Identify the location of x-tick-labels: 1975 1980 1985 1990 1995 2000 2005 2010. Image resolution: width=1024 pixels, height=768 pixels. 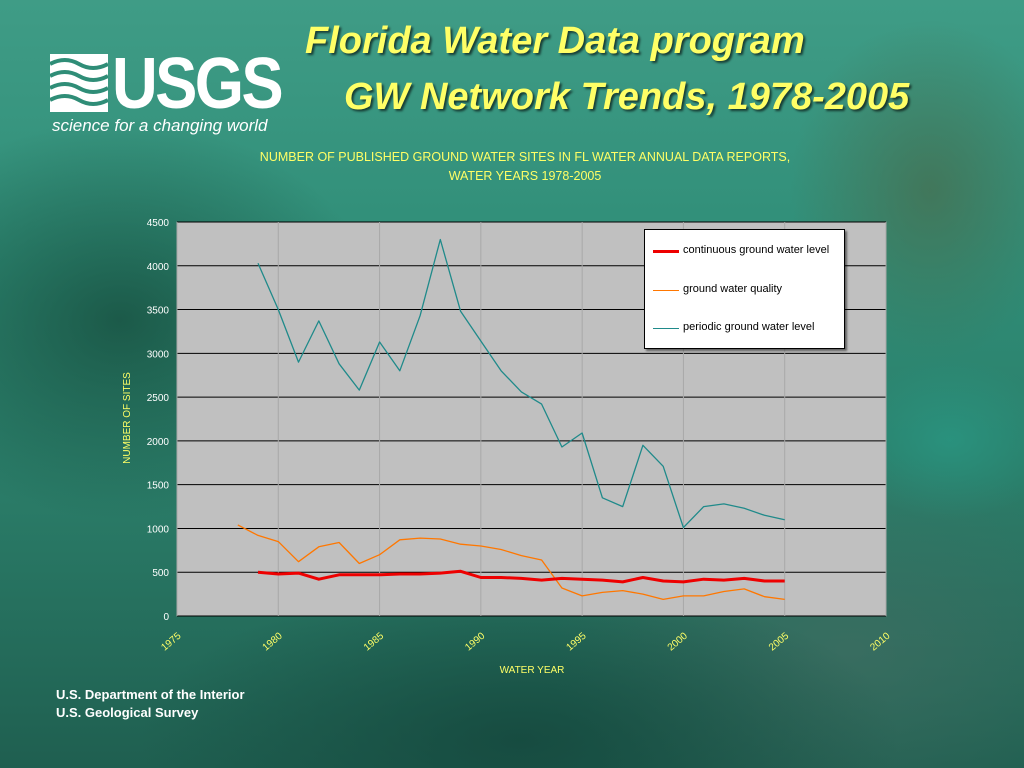
(525, 641).